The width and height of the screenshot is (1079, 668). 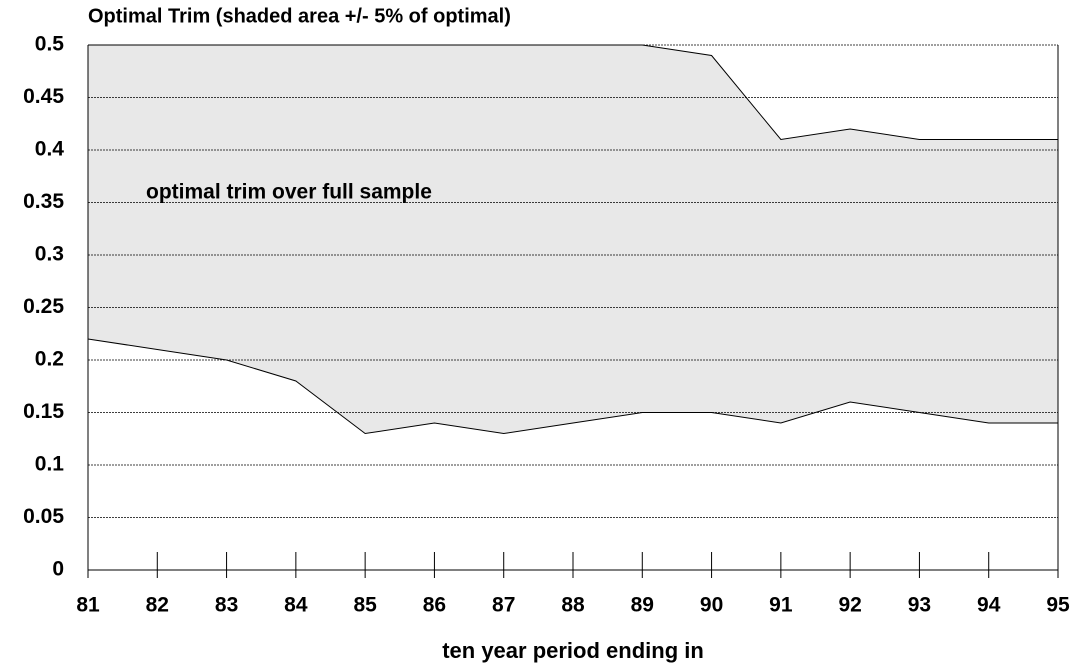 I want to click on x-tick-label: 81, so click(x=88, y=605).